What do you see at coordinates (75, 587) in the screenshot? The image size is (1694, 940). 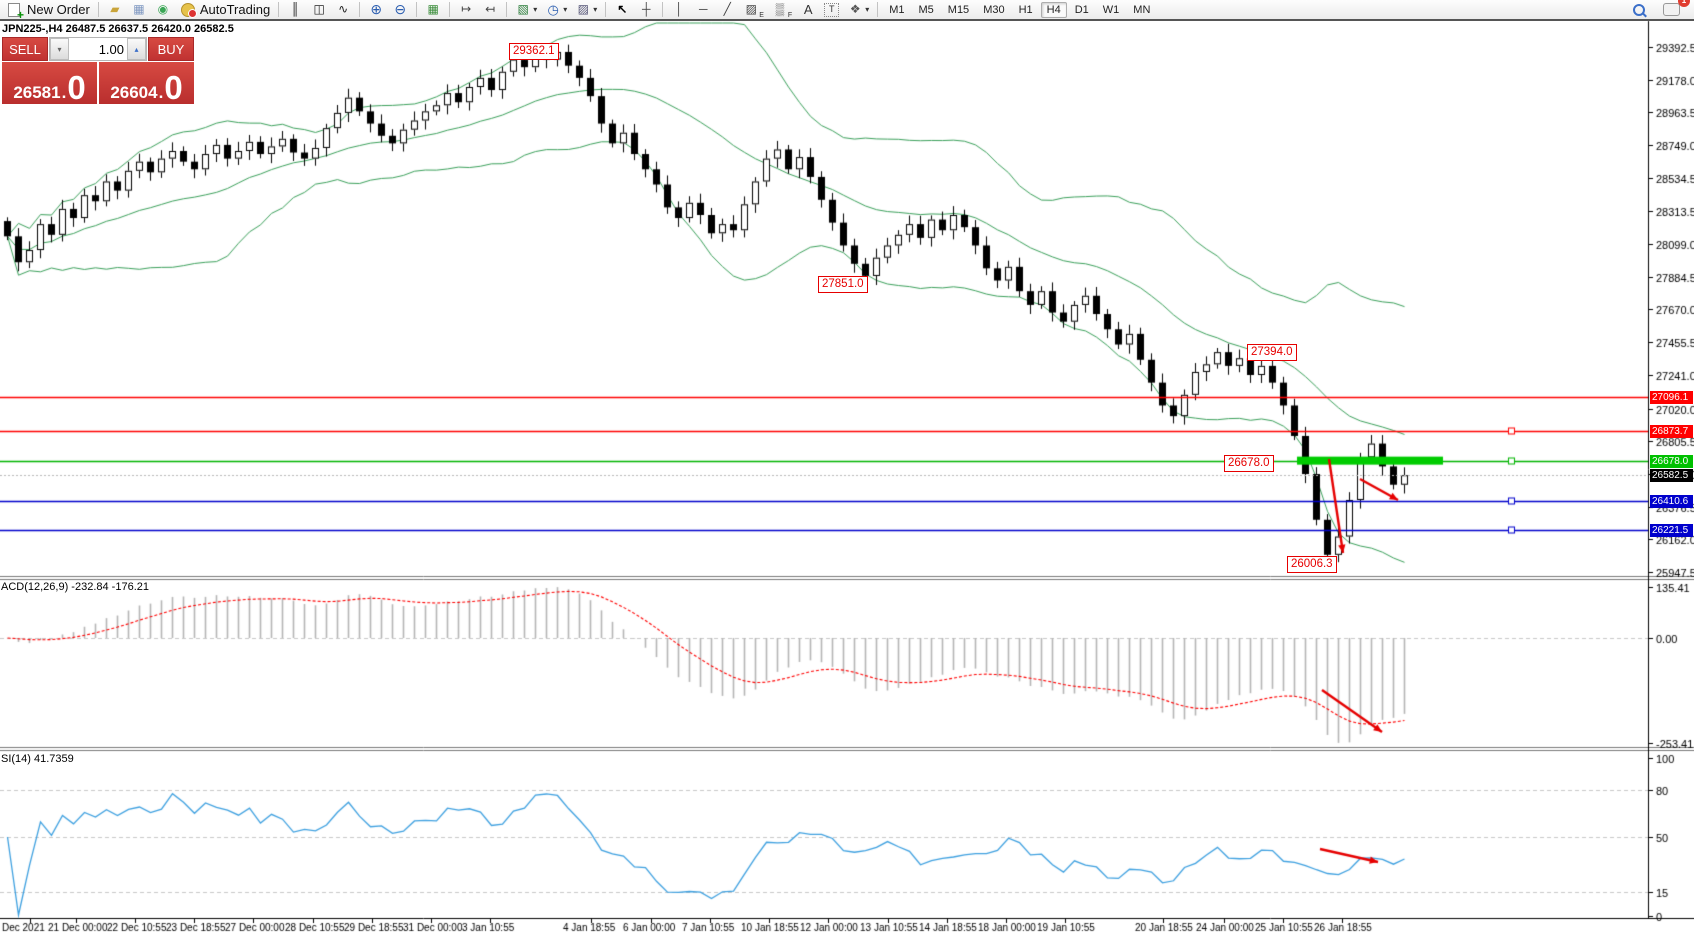 I see `macd-label: ACD(12,26,9) -232.84 -176.21` at bounding box center [75, 587].